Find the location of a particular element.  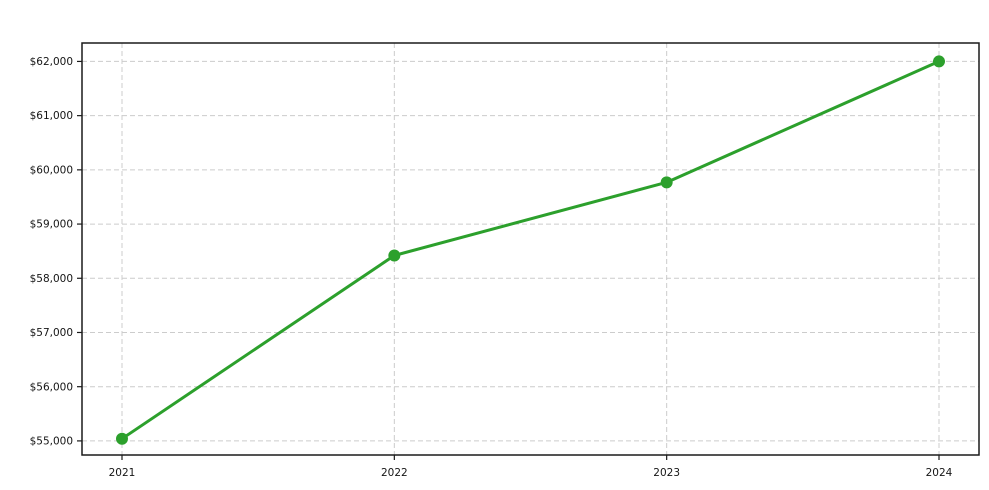

y-tick-label: $58,000 is located at coordinates (51, 279).